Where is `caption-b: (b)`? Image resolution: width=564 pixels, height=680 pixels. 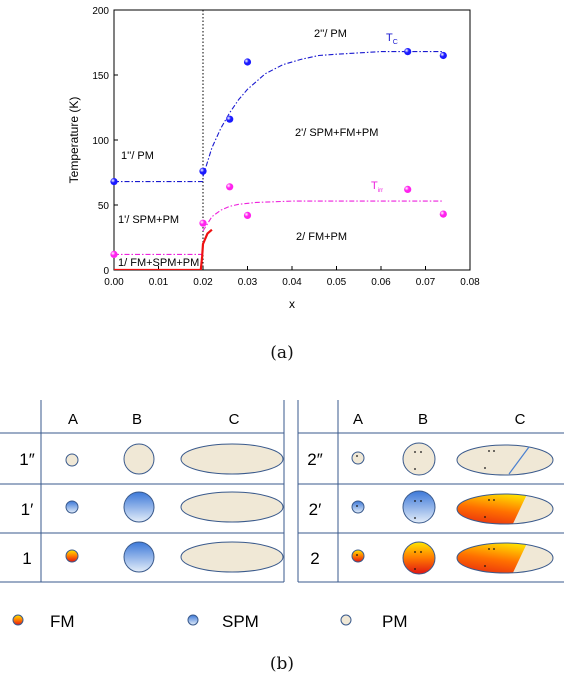
caption-b: (b) is located at coordinates (282, 664).